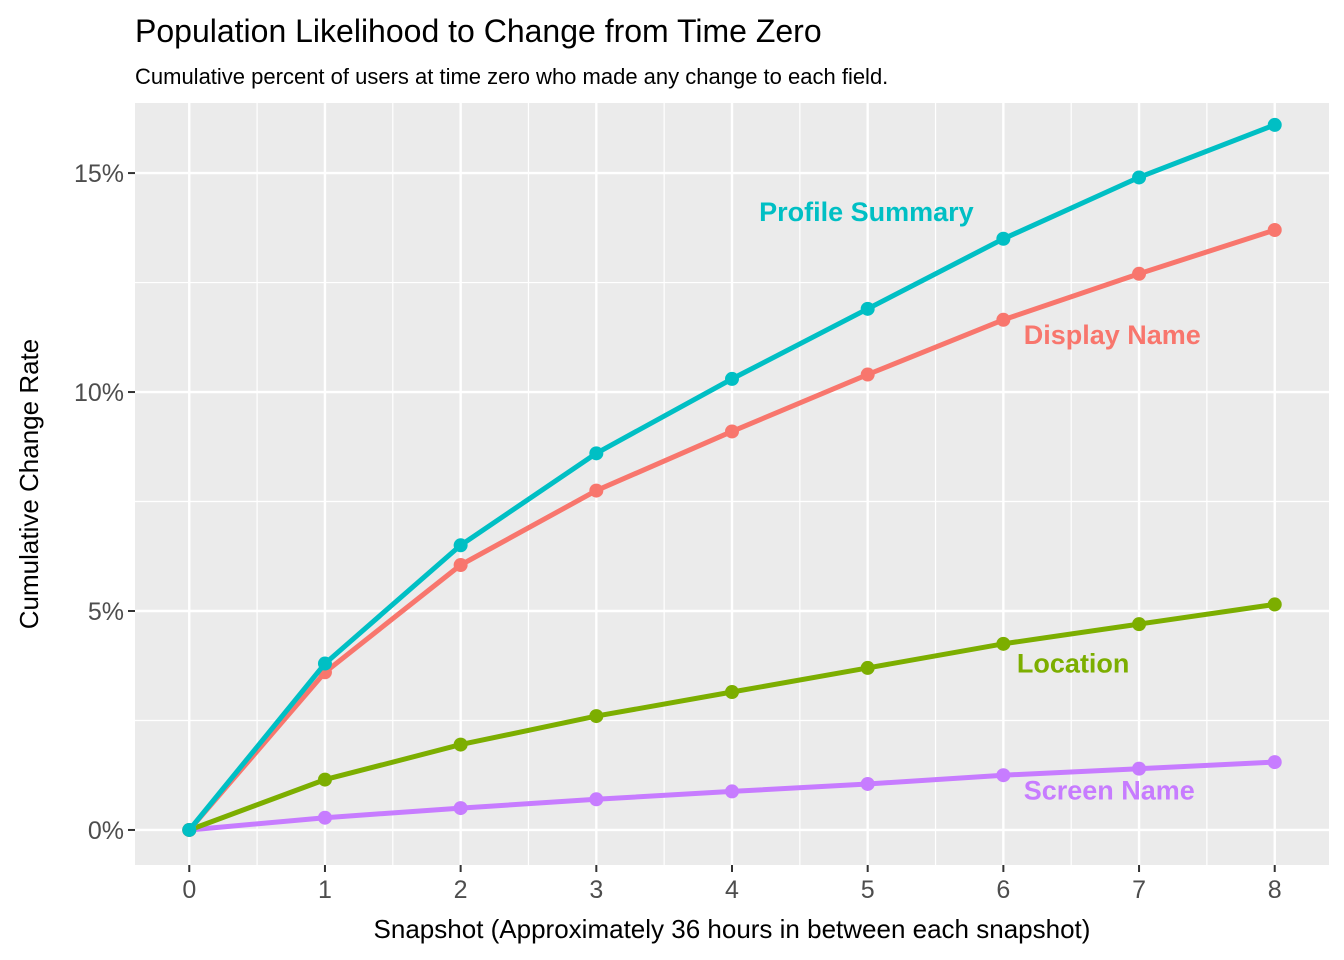 The height and width of the screenshot is (960, 1344). I want to click on series-label-profile-summary: Profile Summary, so click(866, 212).